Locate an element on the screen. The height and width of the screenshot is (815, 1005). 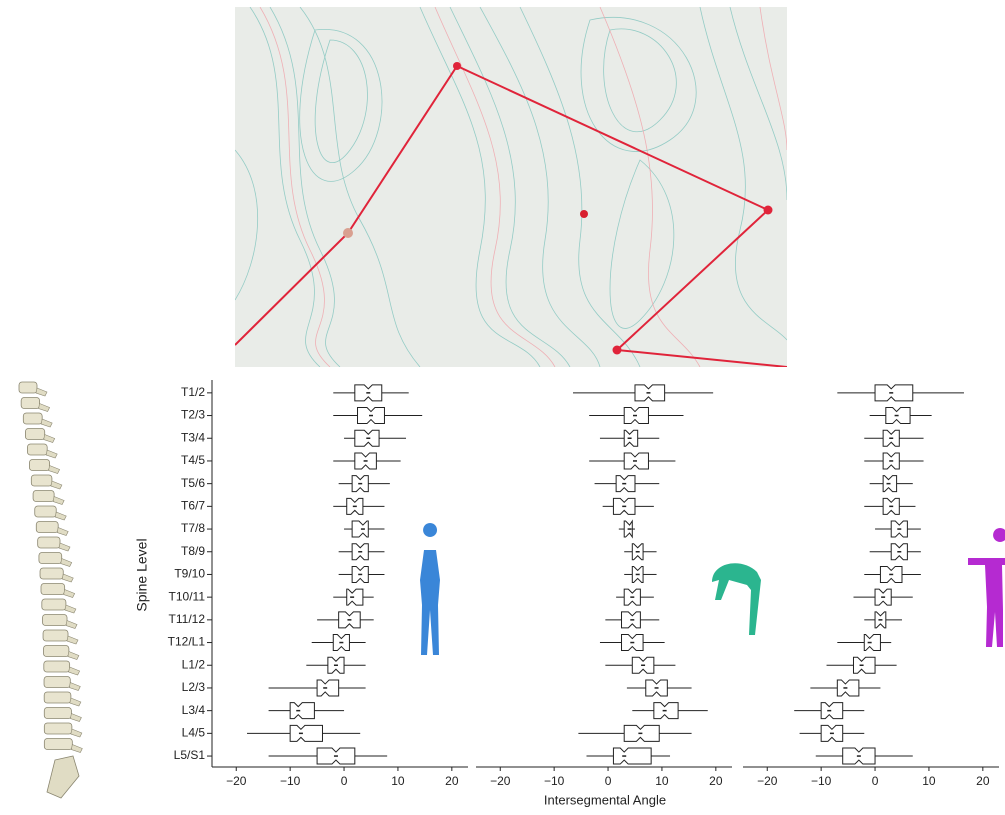
y-tick-label: T3/4 is located at coordinates (193, 437).